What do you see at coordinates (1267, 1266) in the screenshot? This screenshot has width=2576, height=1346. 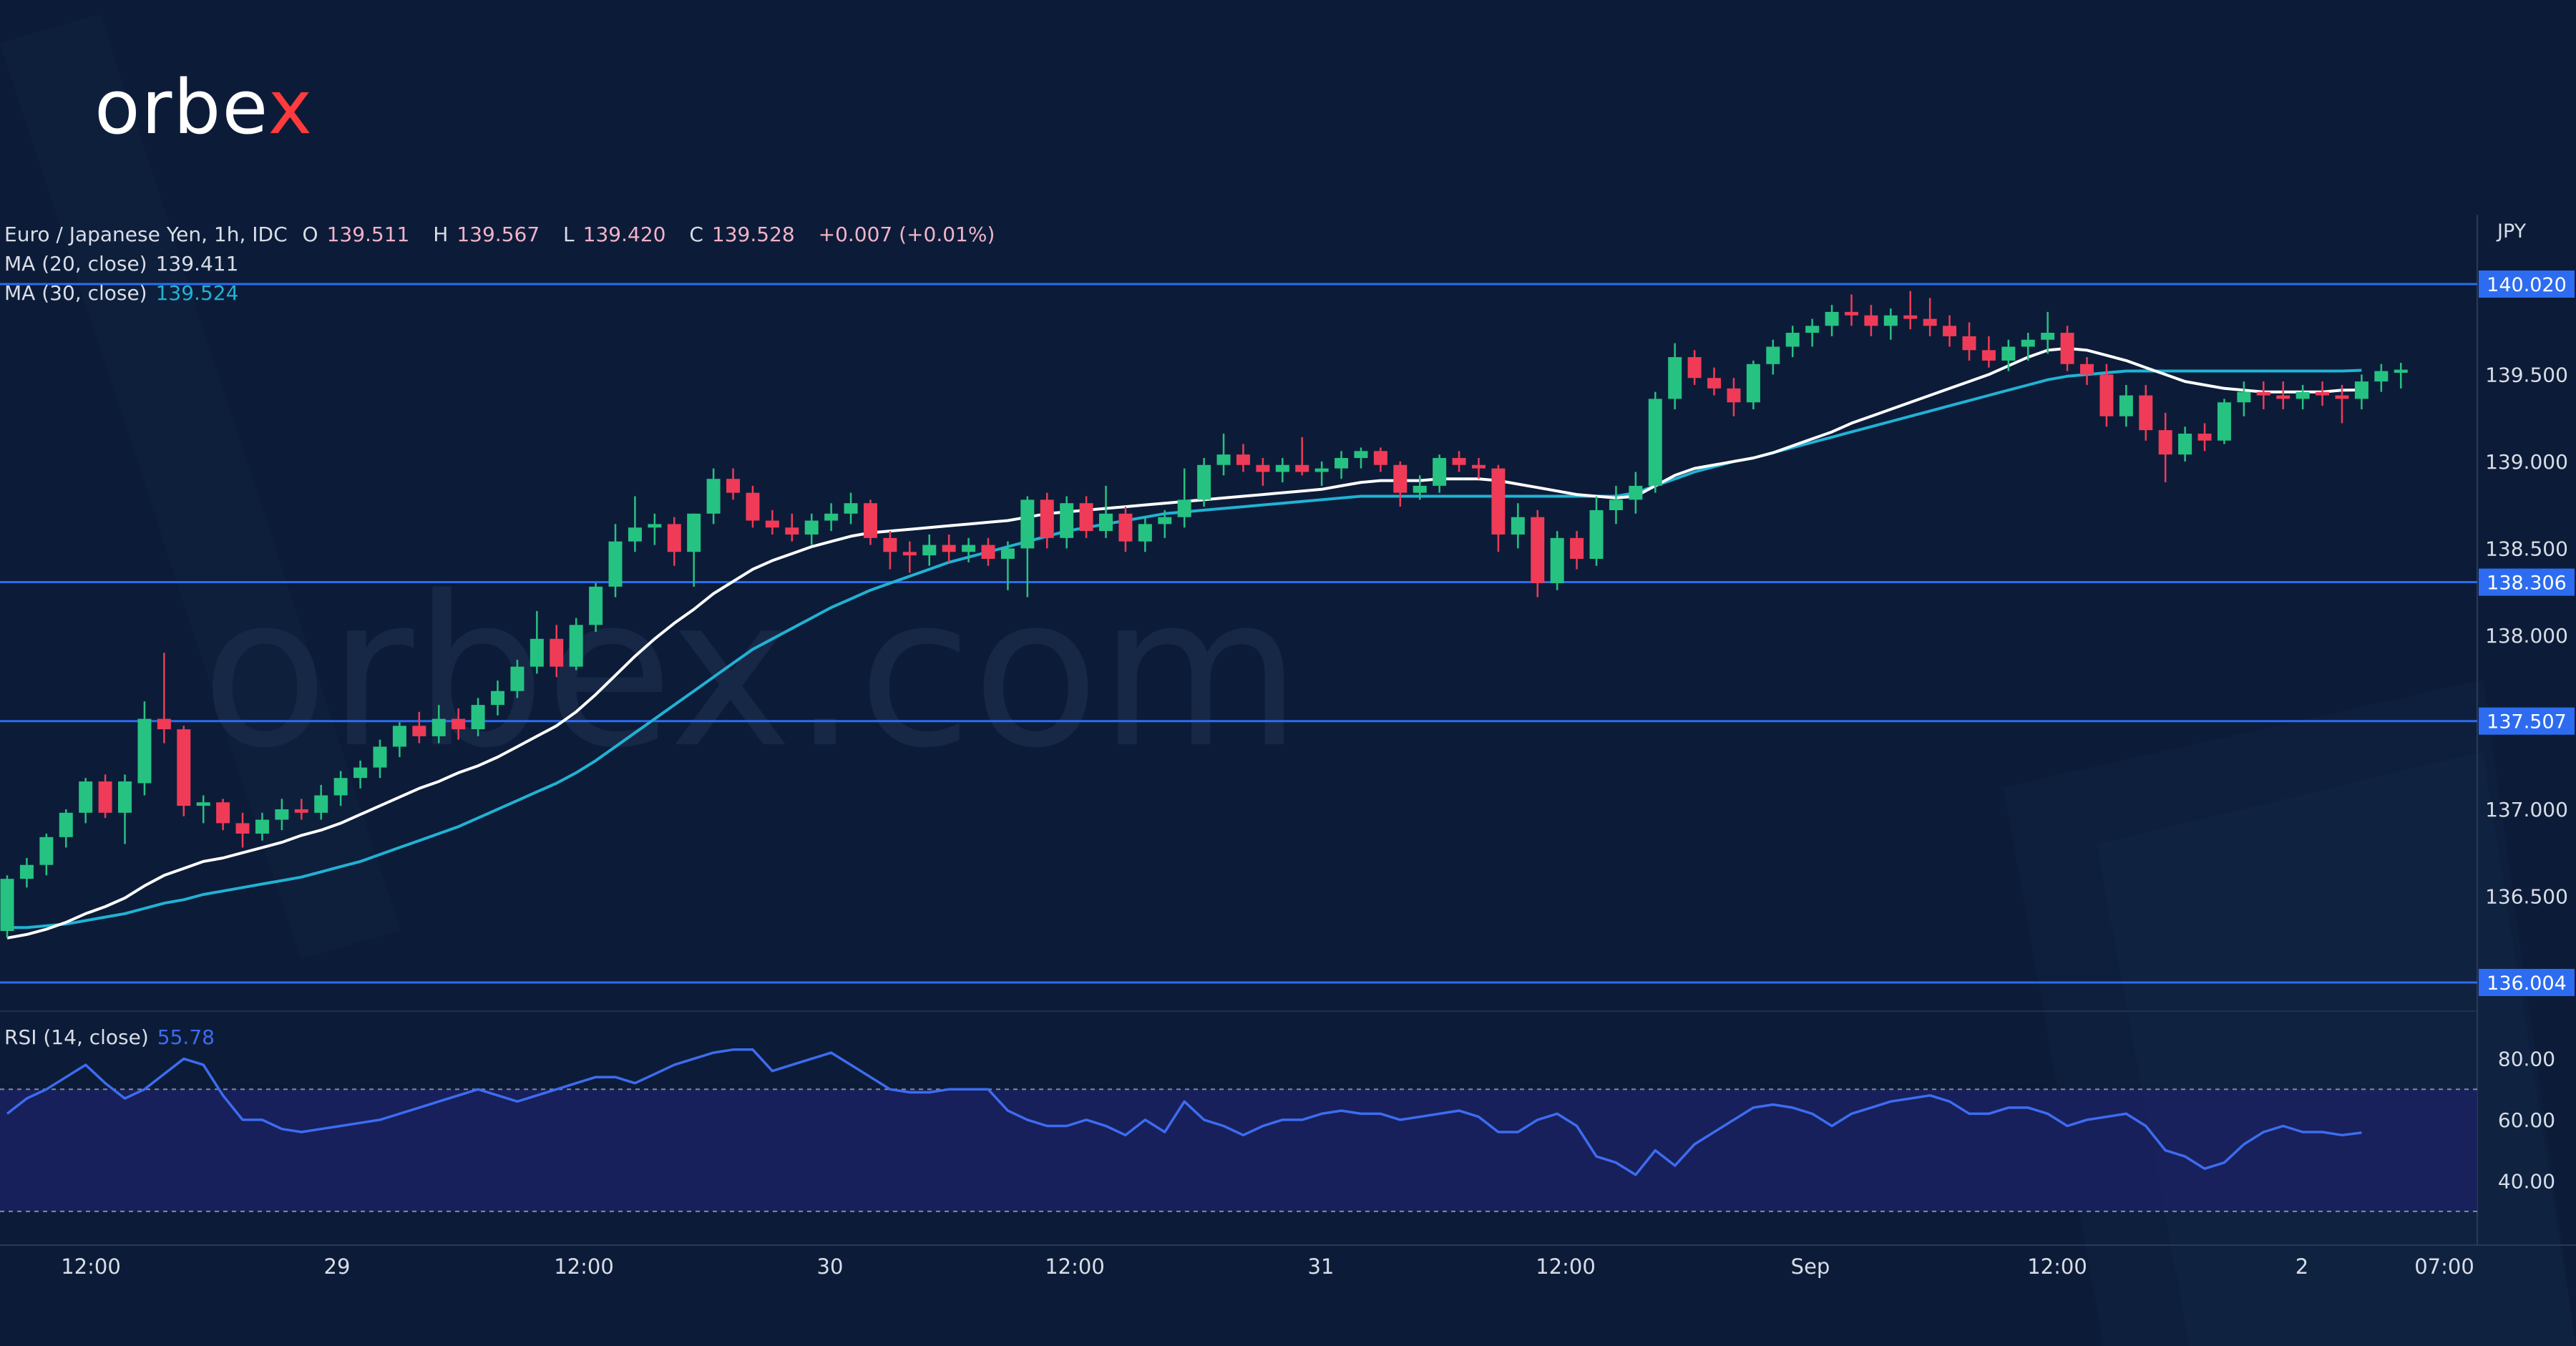 I see `time-axis: 12:00 29 12:00 30 12:00 31 12:00 Sep 12:00 2 07:00` at bounding box center [1267, 1266].